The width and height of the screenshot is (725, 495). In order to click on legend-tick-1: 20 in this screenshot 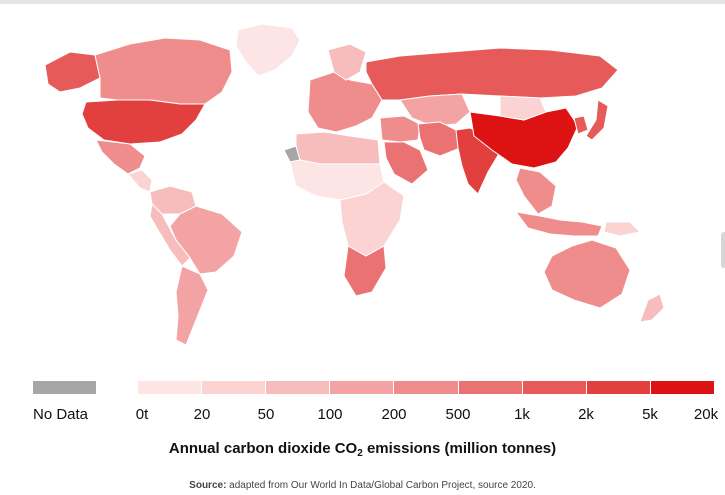, I will do `click(202, 414)`.